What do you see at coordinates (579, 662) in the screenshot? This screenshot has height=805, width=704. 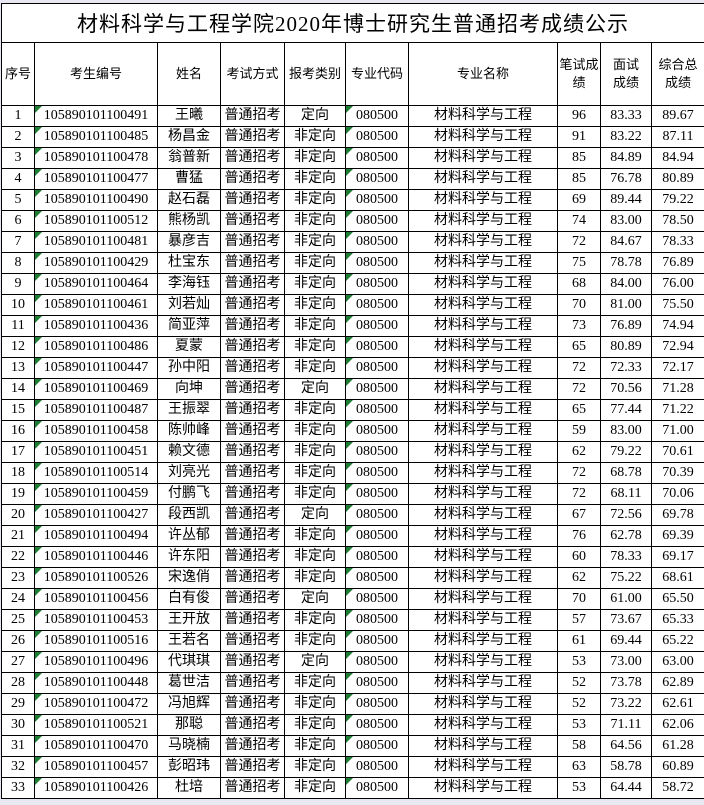 I see `cell-written_score: 53` at bounding box center [579, 662].